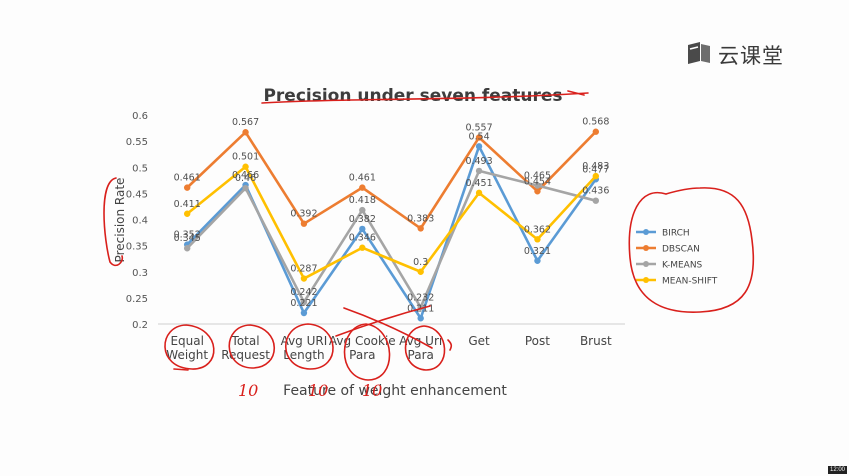 This screenshot has width=849, height=476. I want to click on hook-mark-ink, so click(450, 345).